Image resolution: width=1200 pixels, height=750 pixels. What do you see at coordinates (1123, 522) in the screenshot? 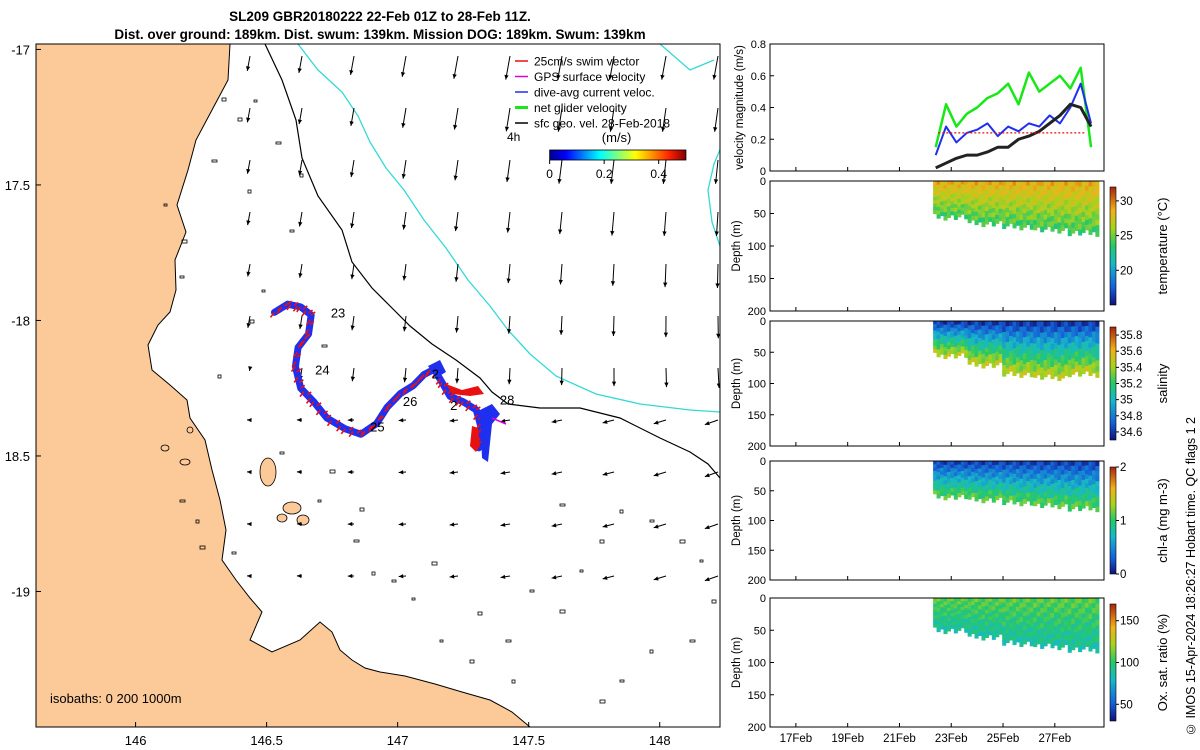
I see `colorbar-tick-label: 1` at bounding box center [1123, 522].